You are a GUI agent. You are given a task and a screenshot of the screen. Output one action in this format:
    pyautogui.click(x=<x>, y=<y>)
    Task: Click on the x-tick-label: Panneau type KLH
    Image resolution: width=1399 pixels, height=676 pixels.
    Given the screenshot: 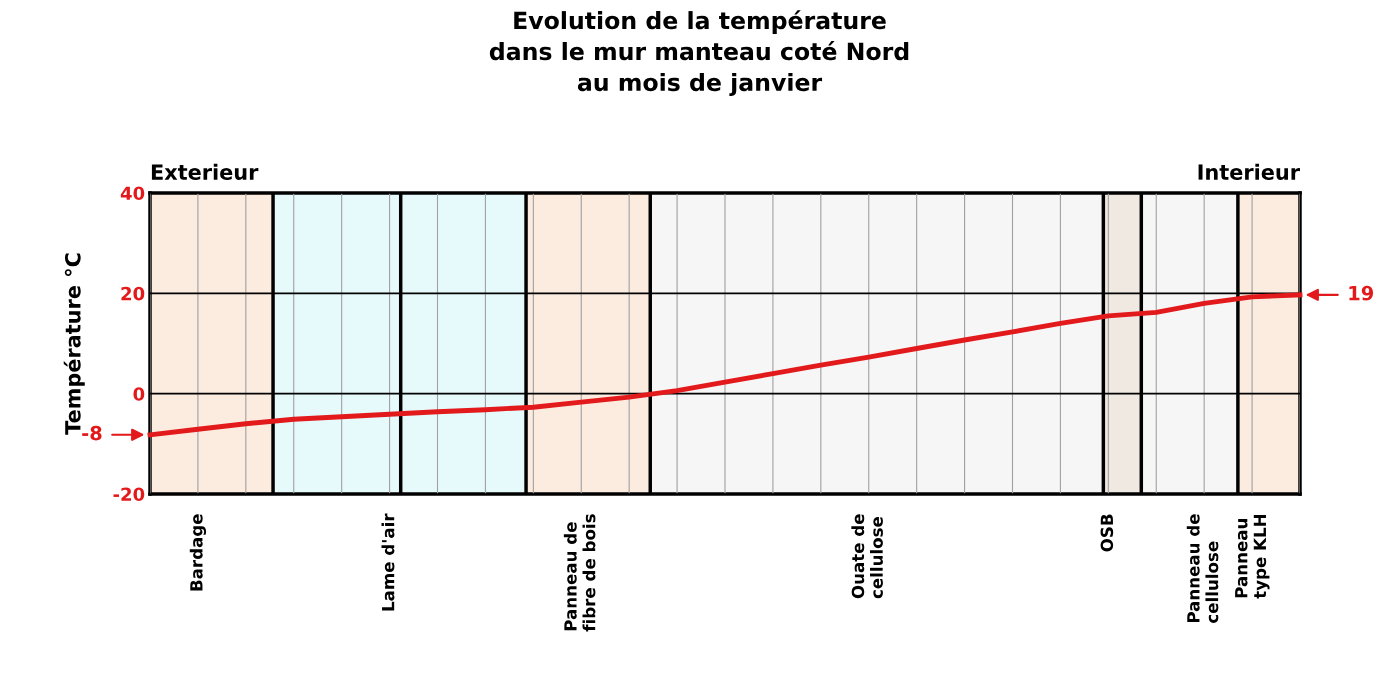 What is the action you would take?
    pyautogui.click(x=1252, y=556)
    